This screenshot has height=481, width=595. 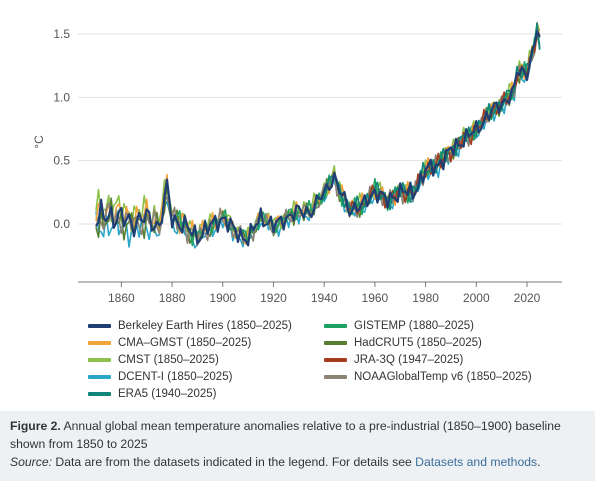 I want to click on legend-item: CMST (1850–2025), so click(x=206, y=359).